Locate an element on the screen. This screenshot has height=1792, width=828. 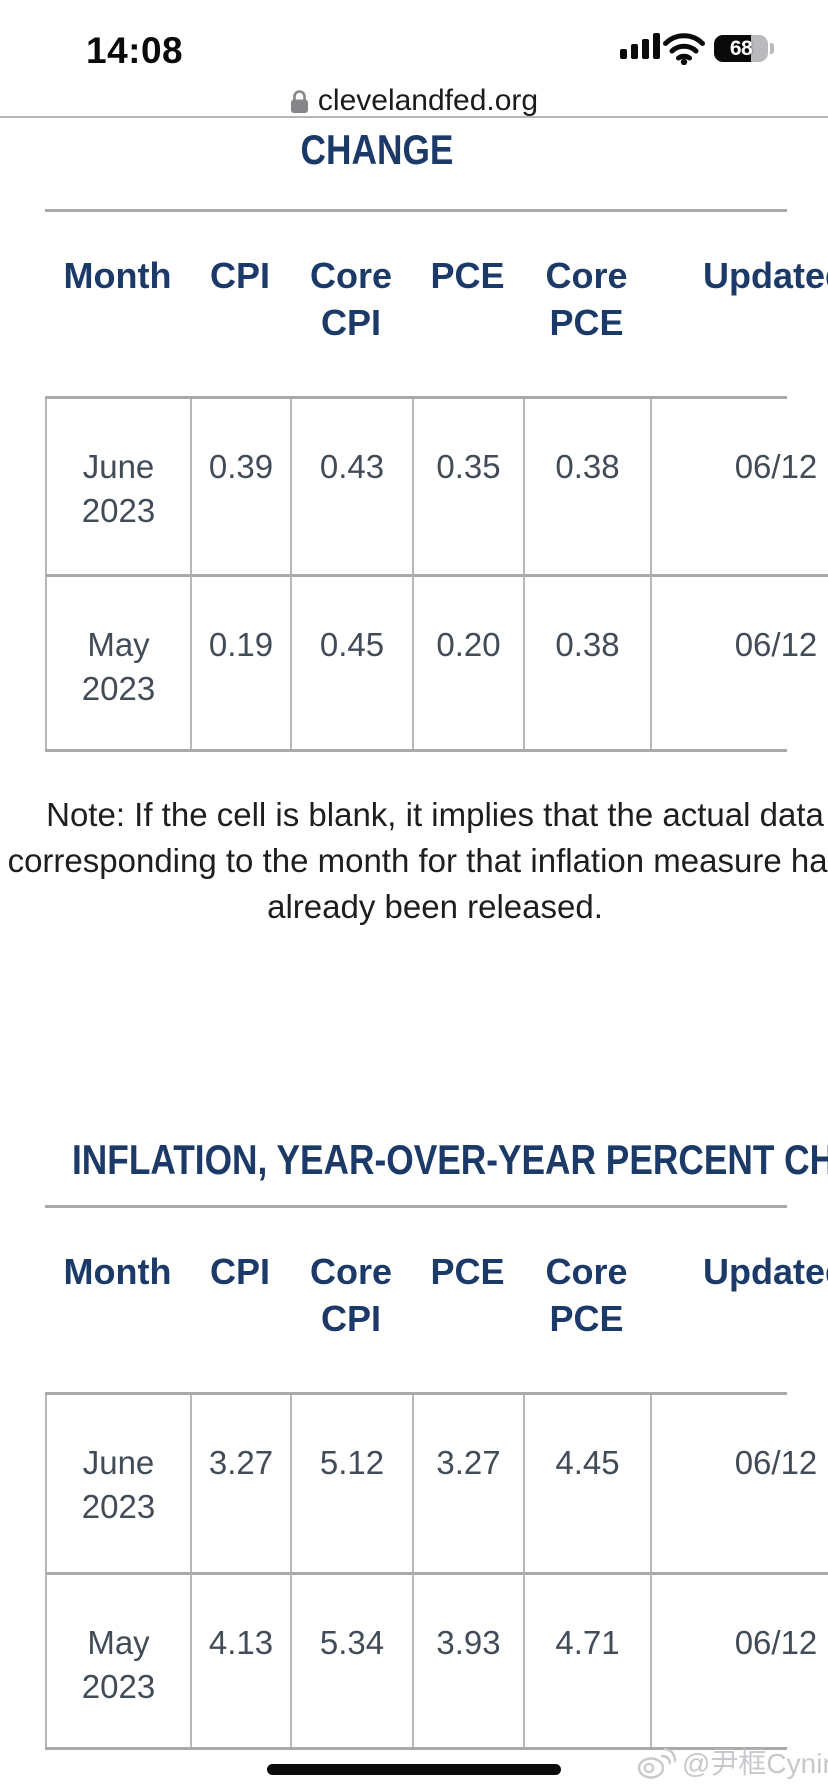
table2-cell-pce: 3.27 is located at coordinates (467, 1483).